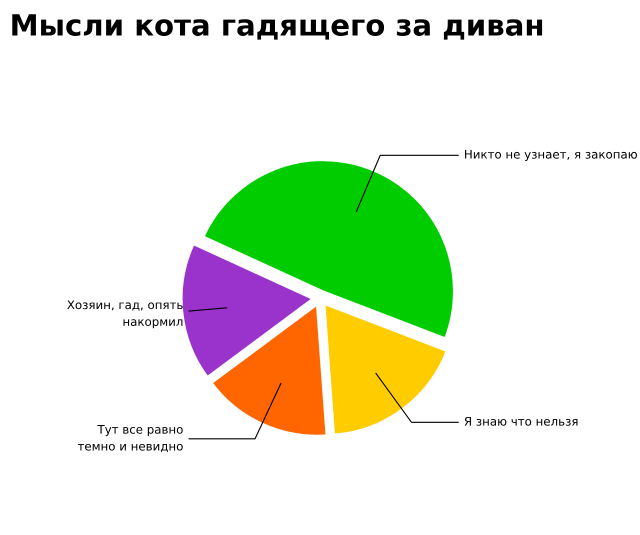  What do you see at coordinates (125, 314) in the screenshot?
I see `slice-label: Хозяин, гад, опять накормил` at bounding box center [125, 314].